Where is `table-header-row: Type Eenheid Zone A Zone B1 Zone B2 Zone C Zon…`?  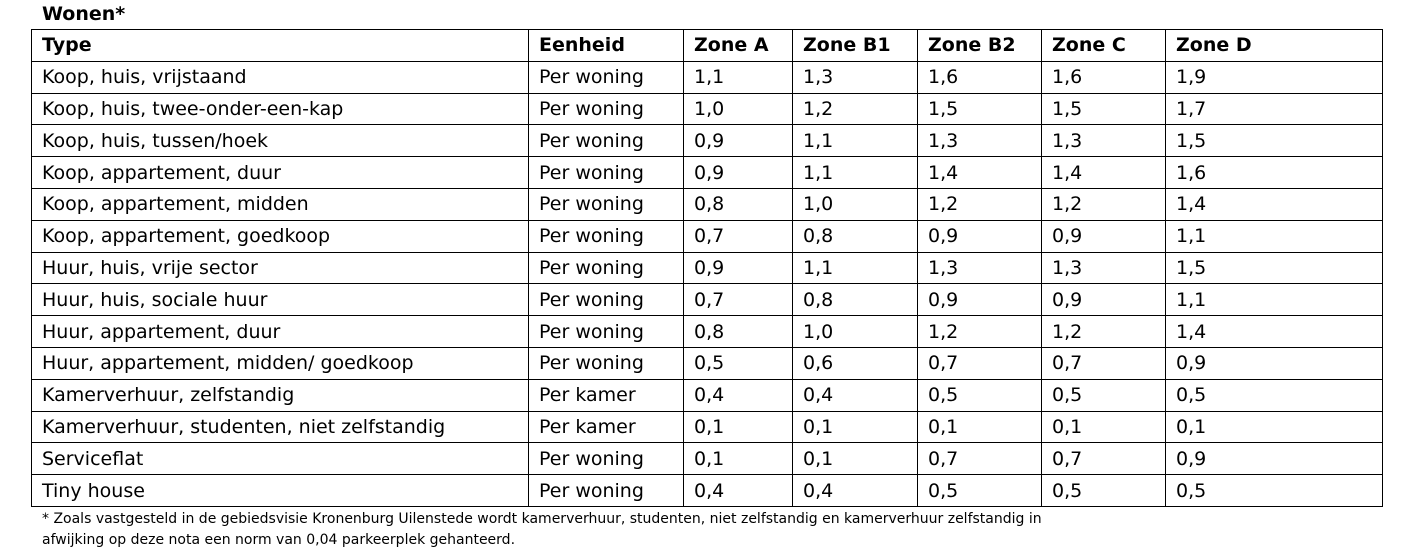
table-header-row: Type Eenheid Zone A Zone B1 Zone B2 Zone C Zon… is located at coordinates (707, 45).